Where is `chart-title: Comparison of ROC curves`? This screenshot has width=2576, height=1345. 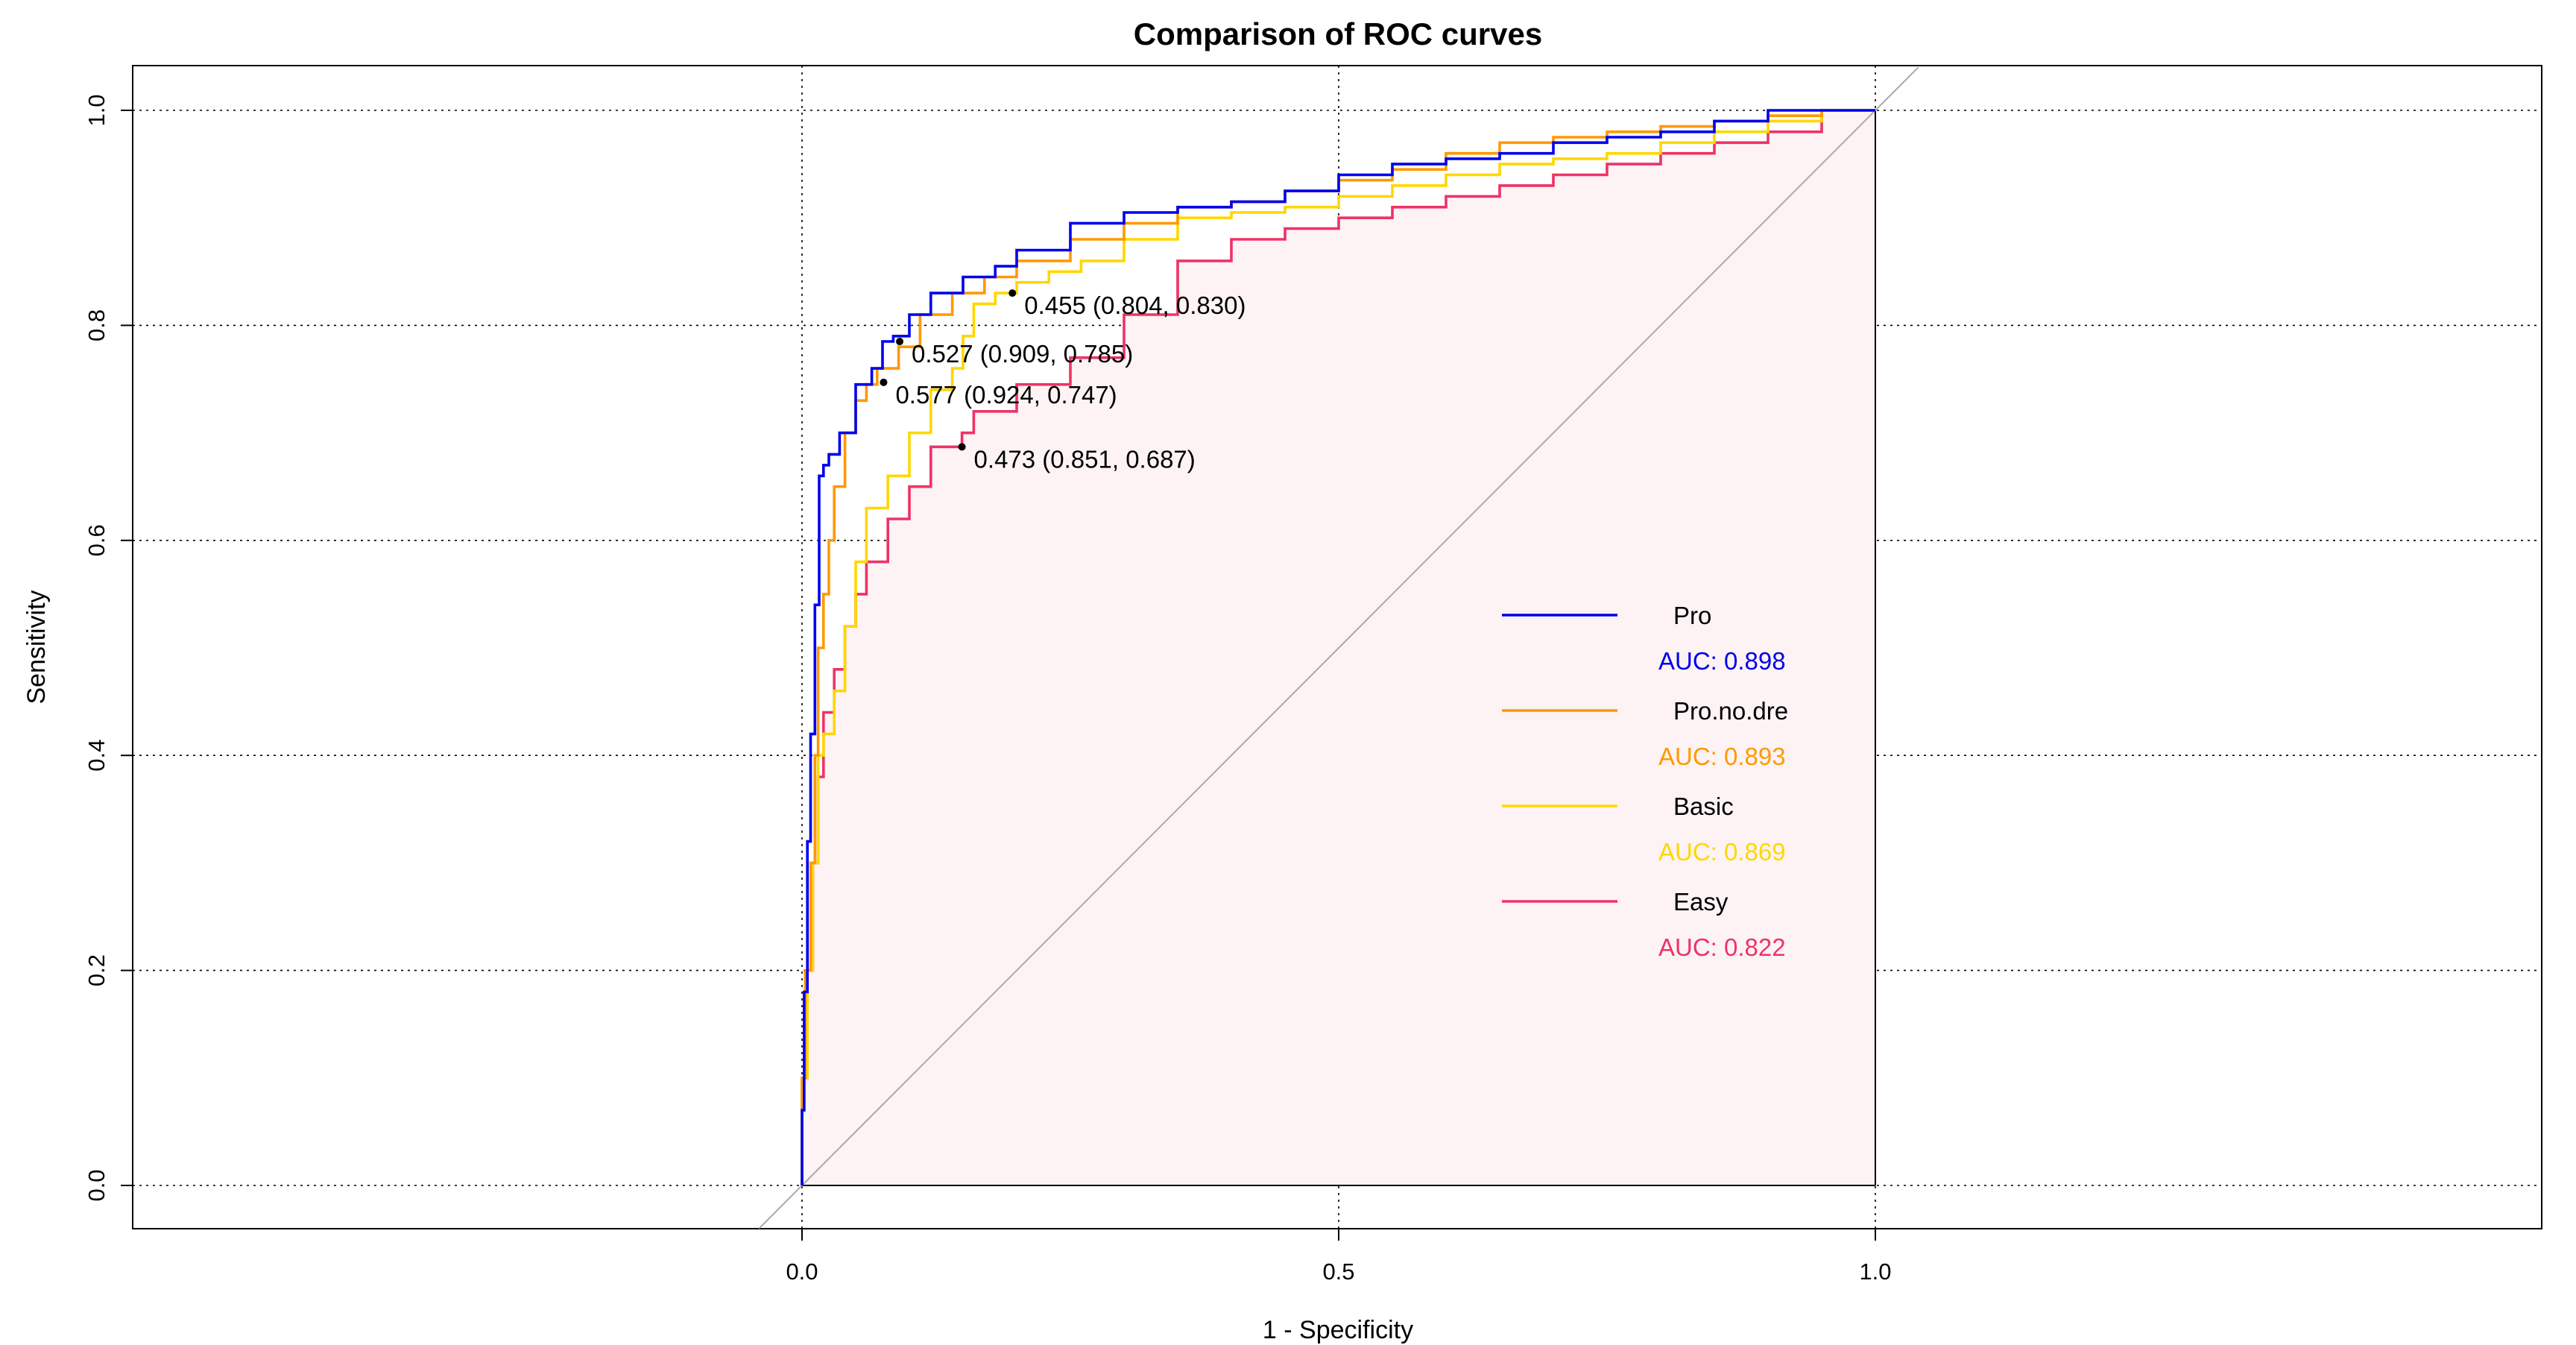
chart-title: Comparison of ROC curves is located at coordinates (1338, 33).